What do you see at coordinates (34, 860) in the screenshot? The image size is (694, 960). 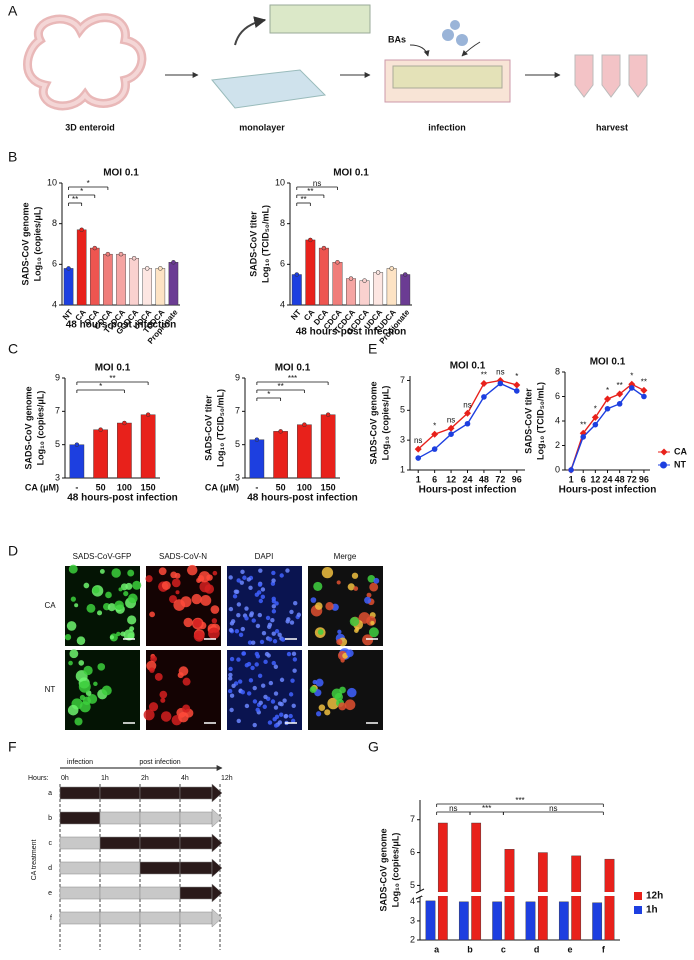 I see `side-label: CA treatment` at bounding box center [34, 860].